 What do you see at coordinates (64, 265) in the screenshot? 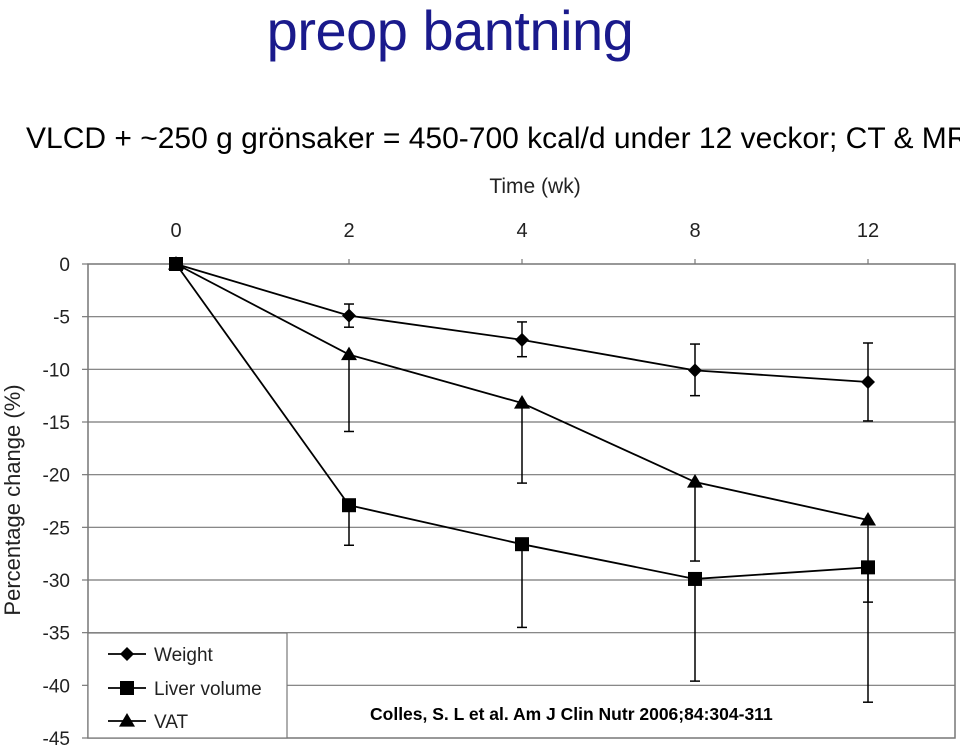
I see `y-tick-label: 0` at bounding box center [64, 265].